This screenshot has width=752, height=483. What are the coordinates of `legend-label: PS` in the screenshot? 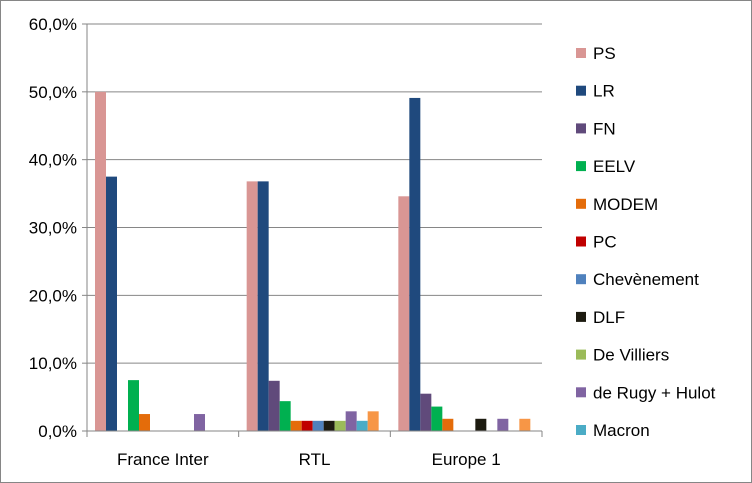 It's located at (604, 53).